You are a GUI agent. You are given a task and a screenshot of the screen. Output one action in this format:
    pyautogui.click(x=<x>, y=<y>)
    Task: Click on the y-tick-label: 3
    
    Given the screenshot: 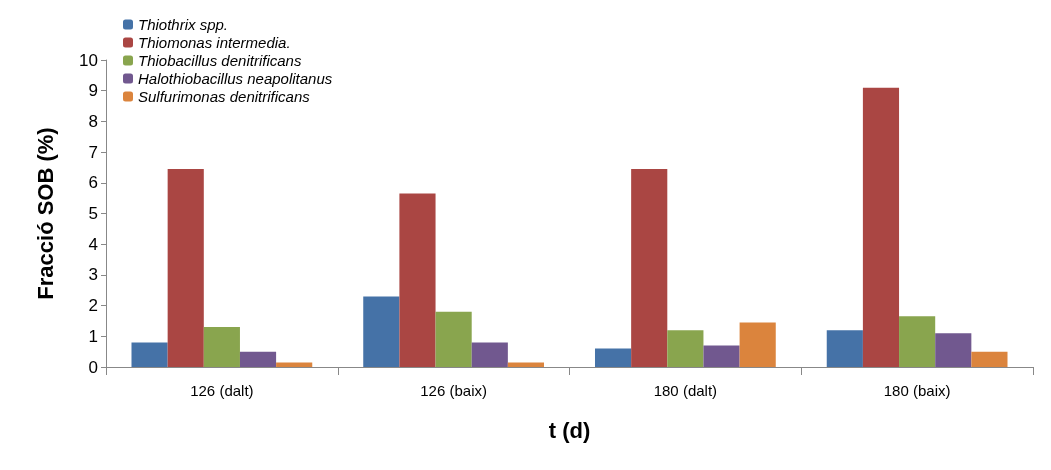 What is the action you would take?
    pyautogui.click(x=93, y=275)
    